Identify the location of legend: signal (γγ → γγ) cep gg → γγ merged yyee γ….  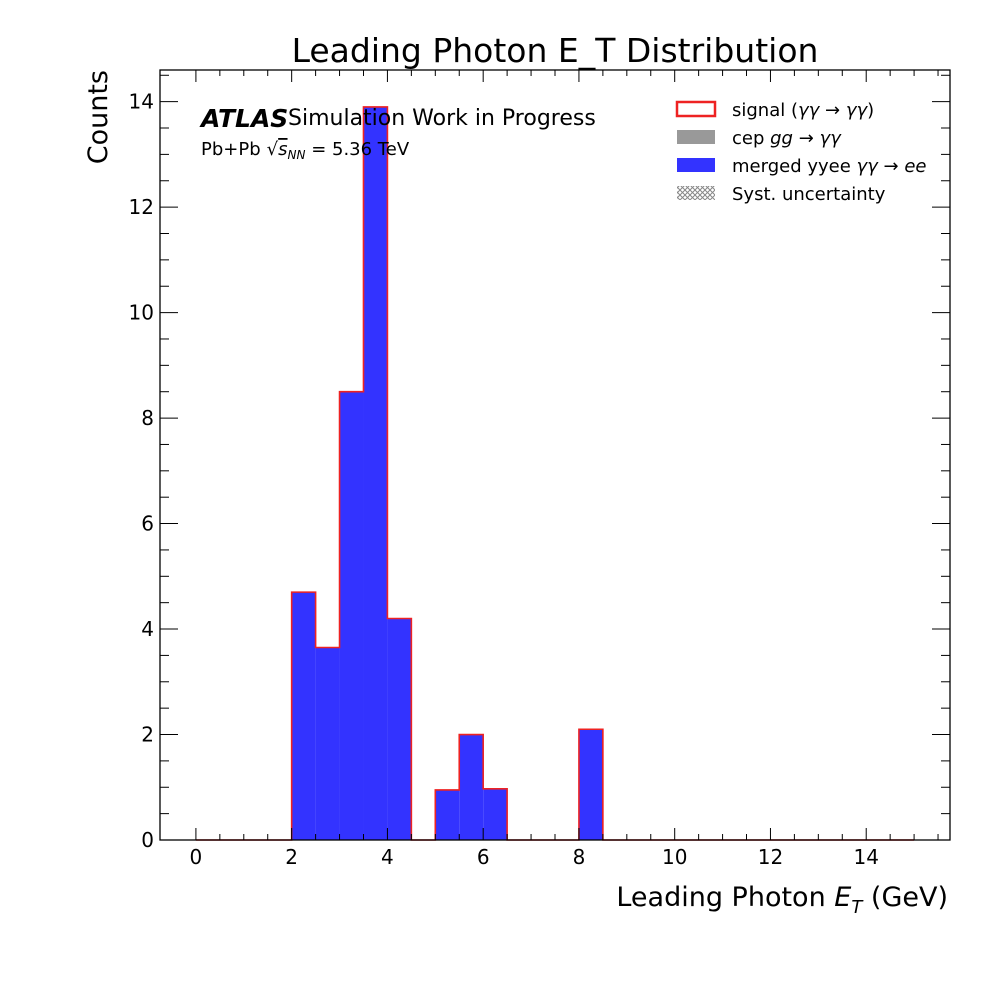
(801, 152).